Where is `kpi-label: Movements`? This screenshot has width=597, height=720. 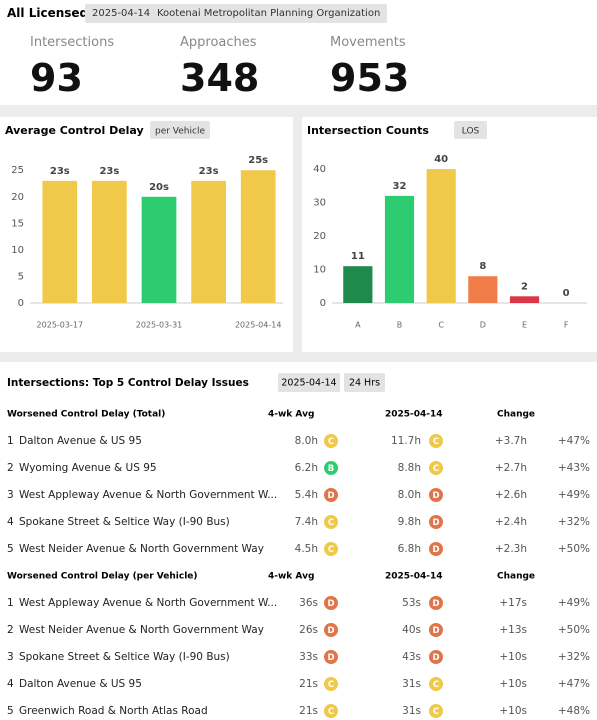
kpi-label: Movements is located at coordinates (368, 42).